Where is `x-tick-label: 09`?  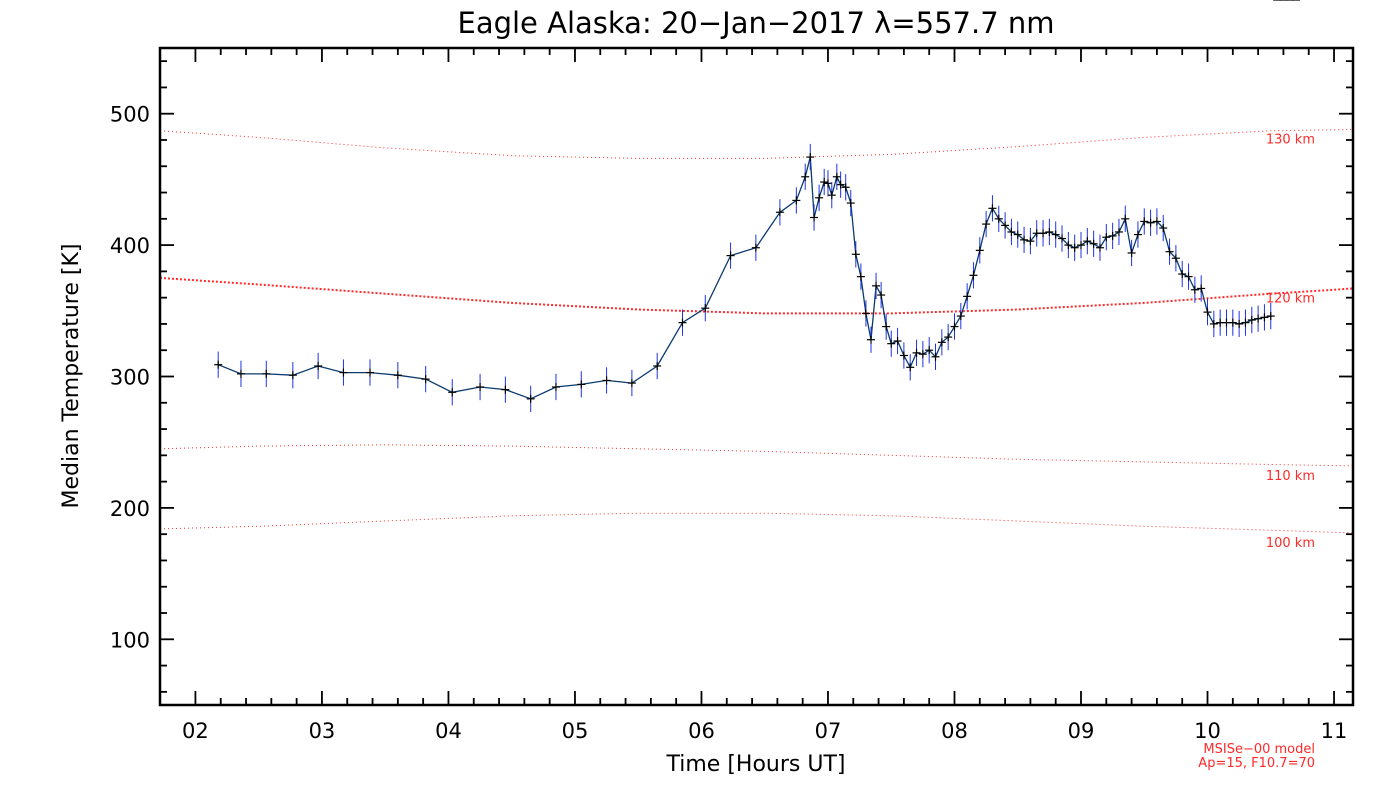 x-tick-label: 09 is located at coordinates (1081, 731).